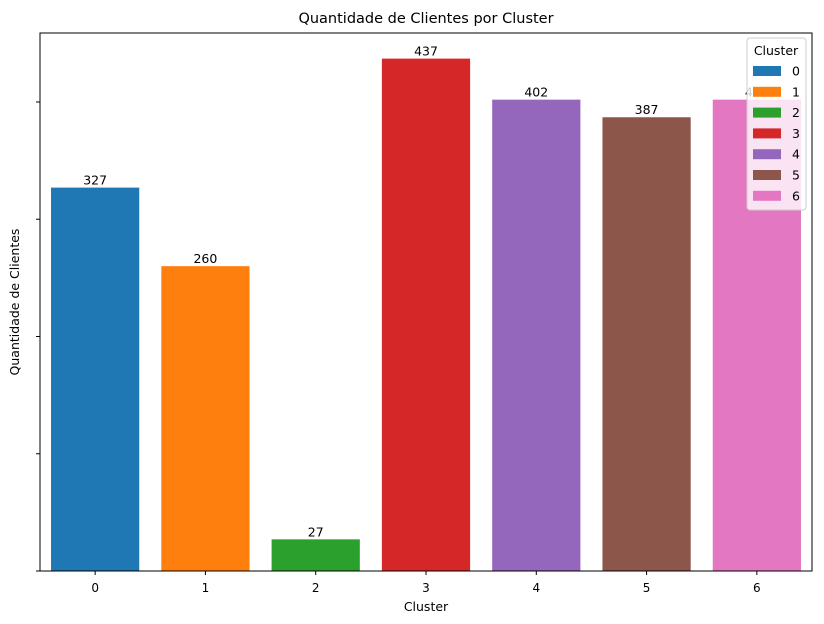 This screenshot has height=624, width=824. I want to click on bar-value-label: 402, so click(536, 92).